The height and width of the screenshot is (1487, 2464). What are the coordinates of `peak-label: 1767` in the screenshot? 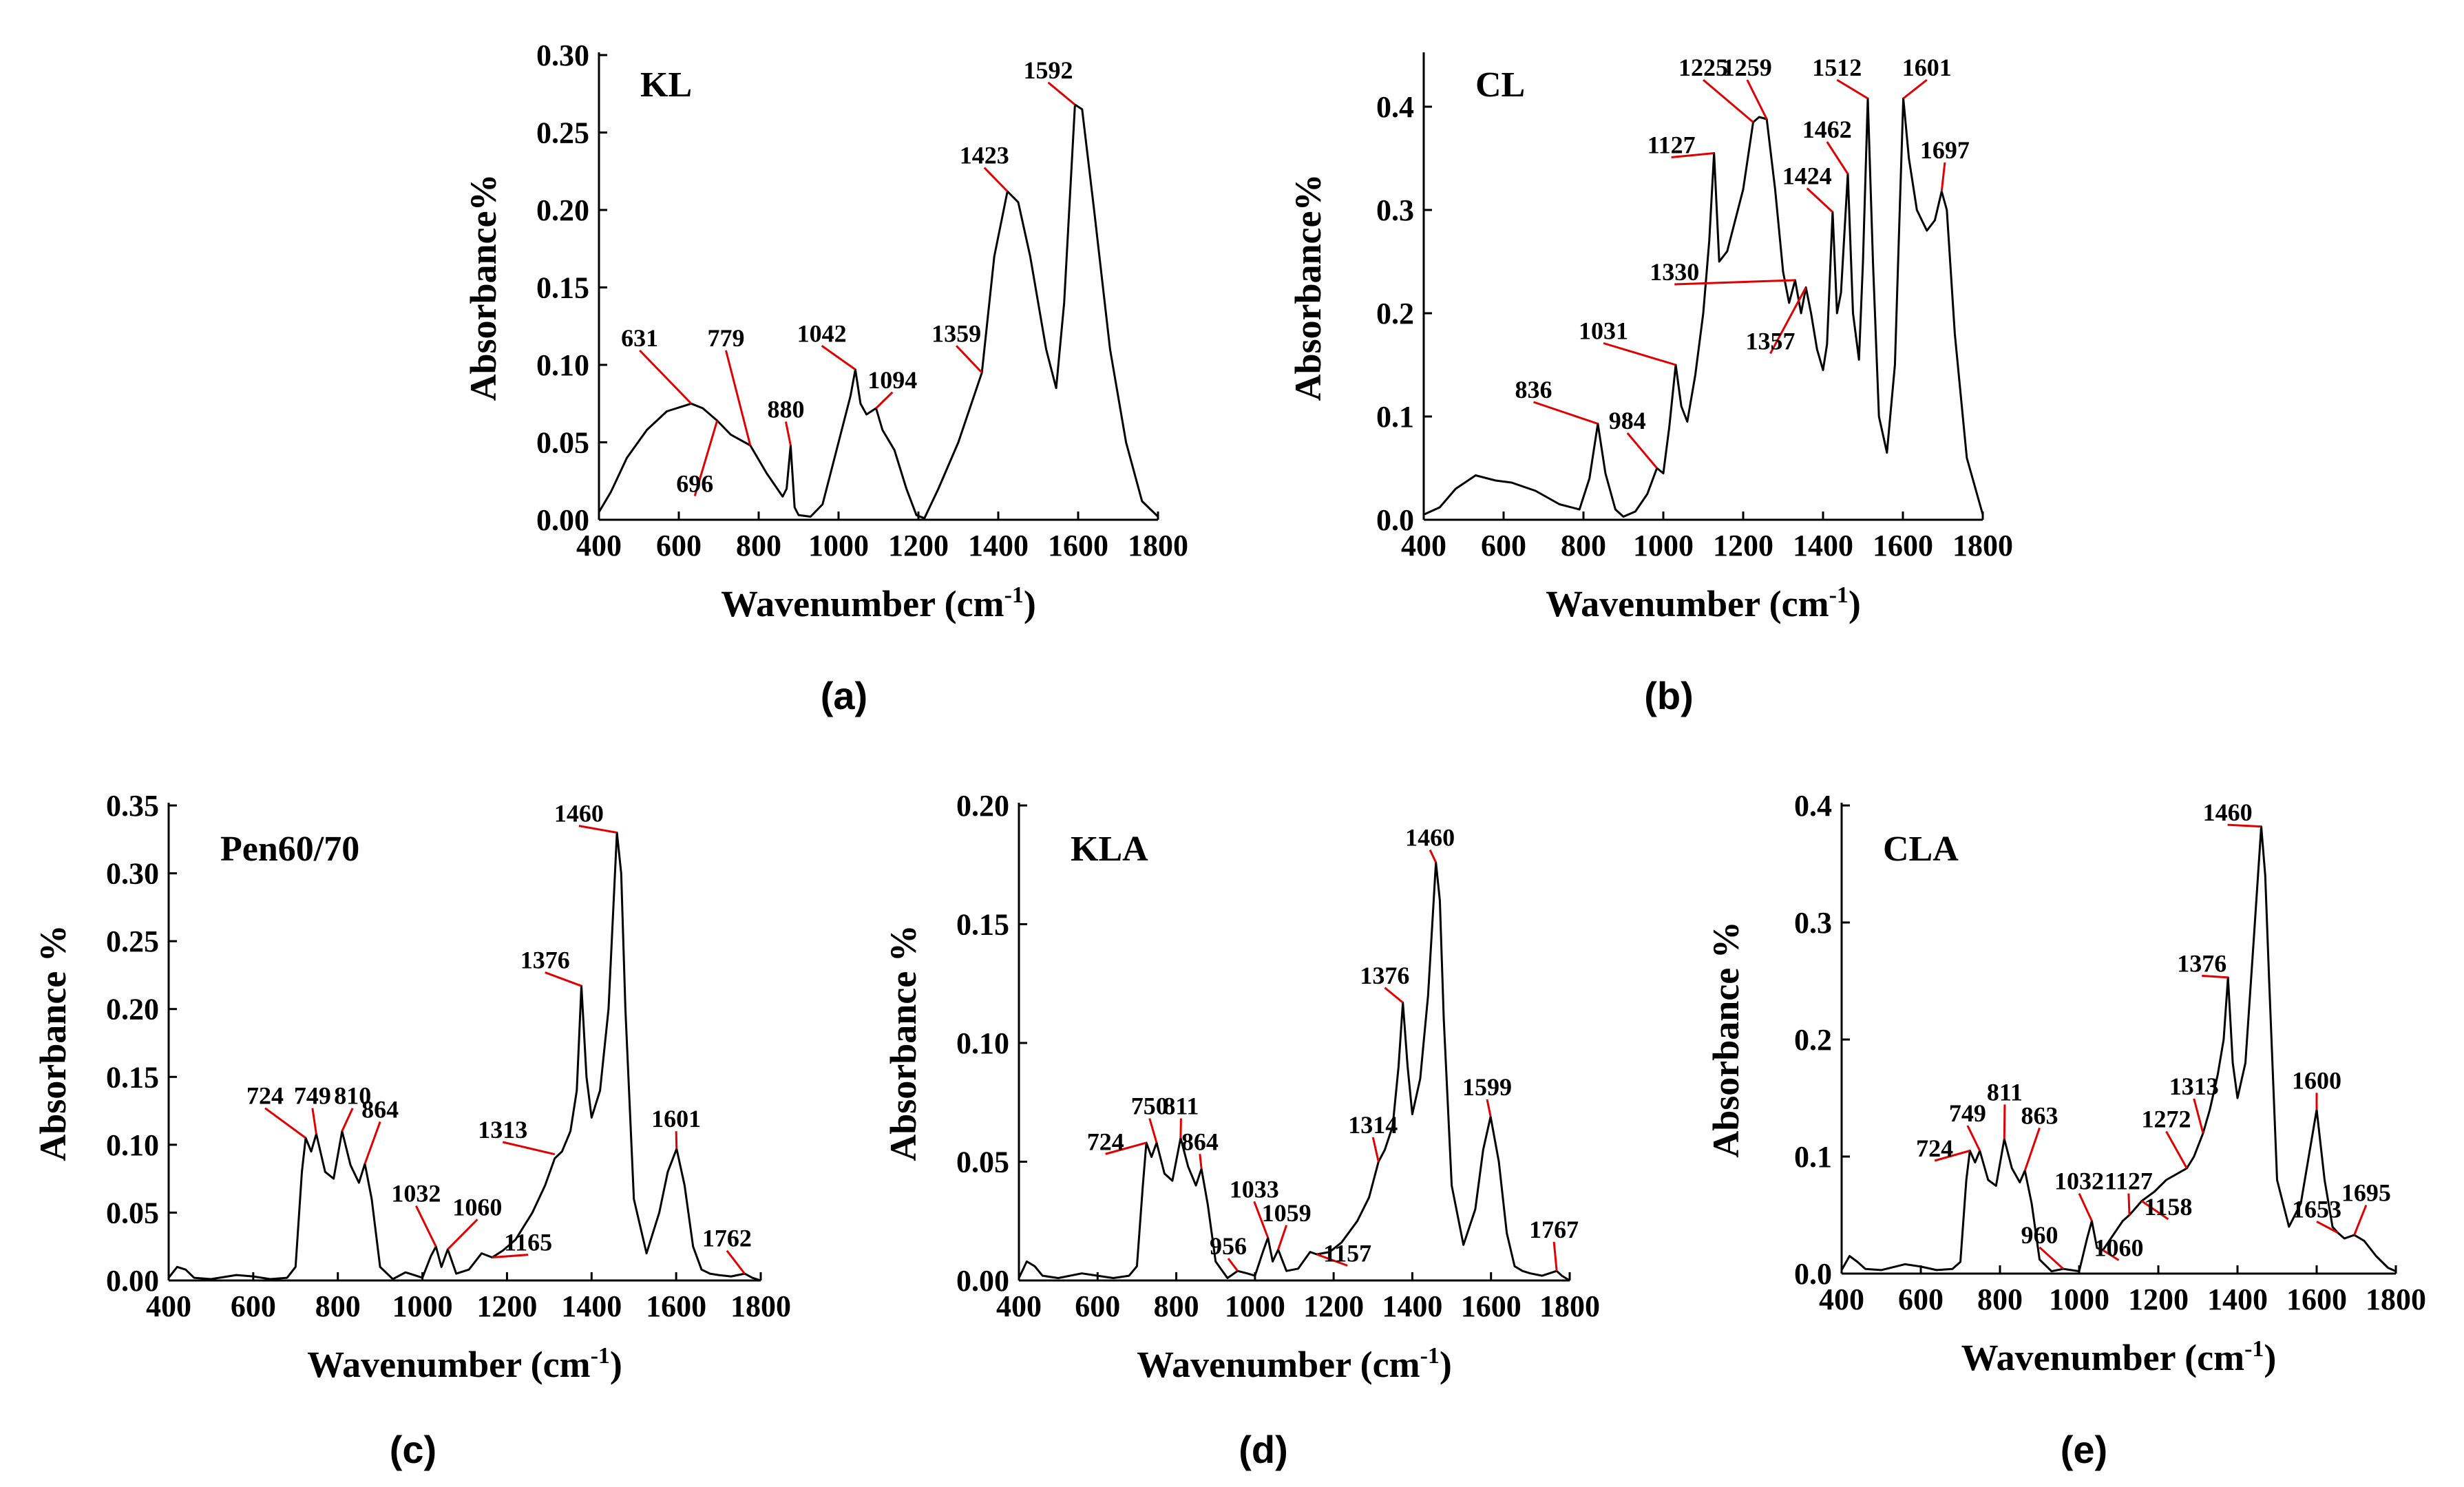 It's located at (1554, 1229).